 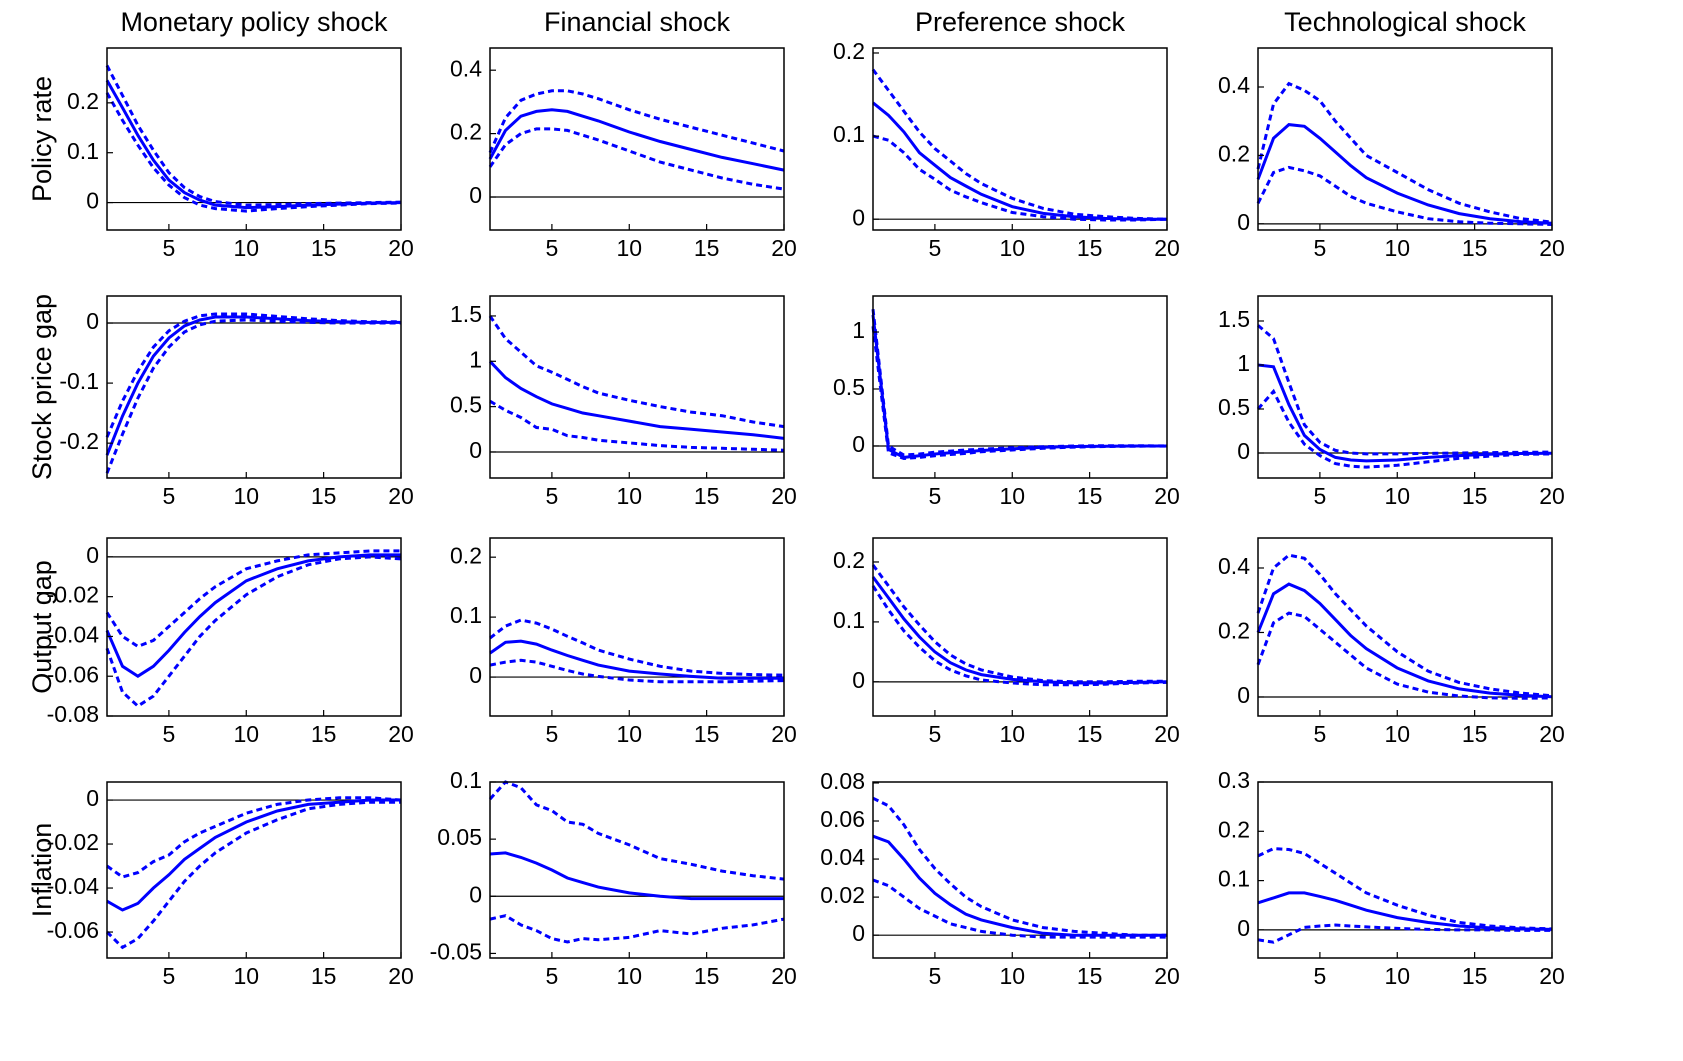 I want to click on y-tick-label: 0.02, so click(x=842, y=895).